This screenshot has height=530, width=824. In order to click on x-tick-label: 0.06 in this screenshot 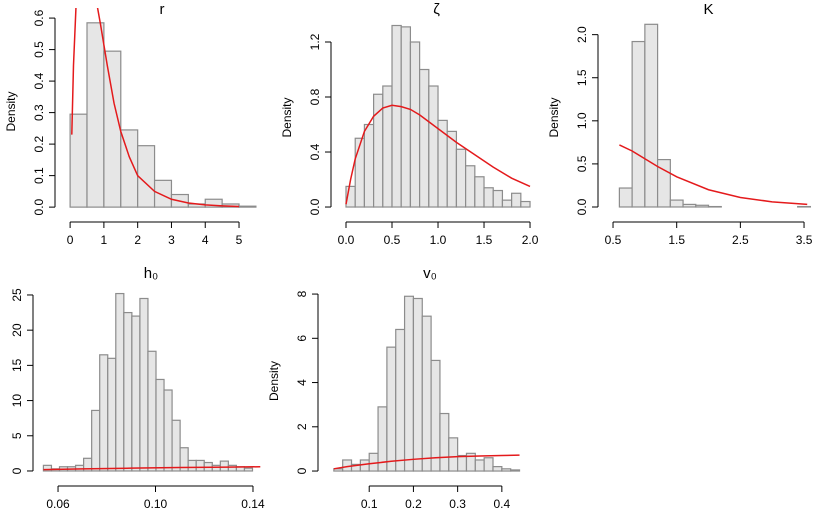, I will do `click(58, 504)`.